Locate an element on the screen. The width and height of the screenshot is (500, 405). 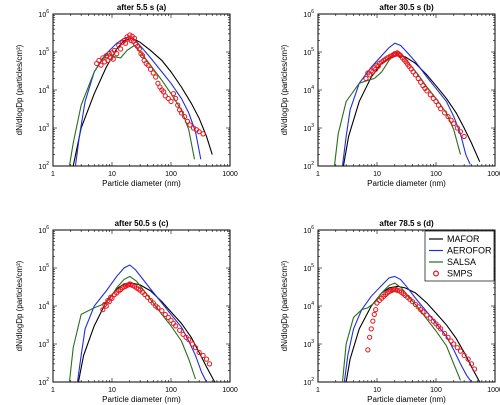
panel-title: after 5.5 s (a) is located at coordinates (142, 7).